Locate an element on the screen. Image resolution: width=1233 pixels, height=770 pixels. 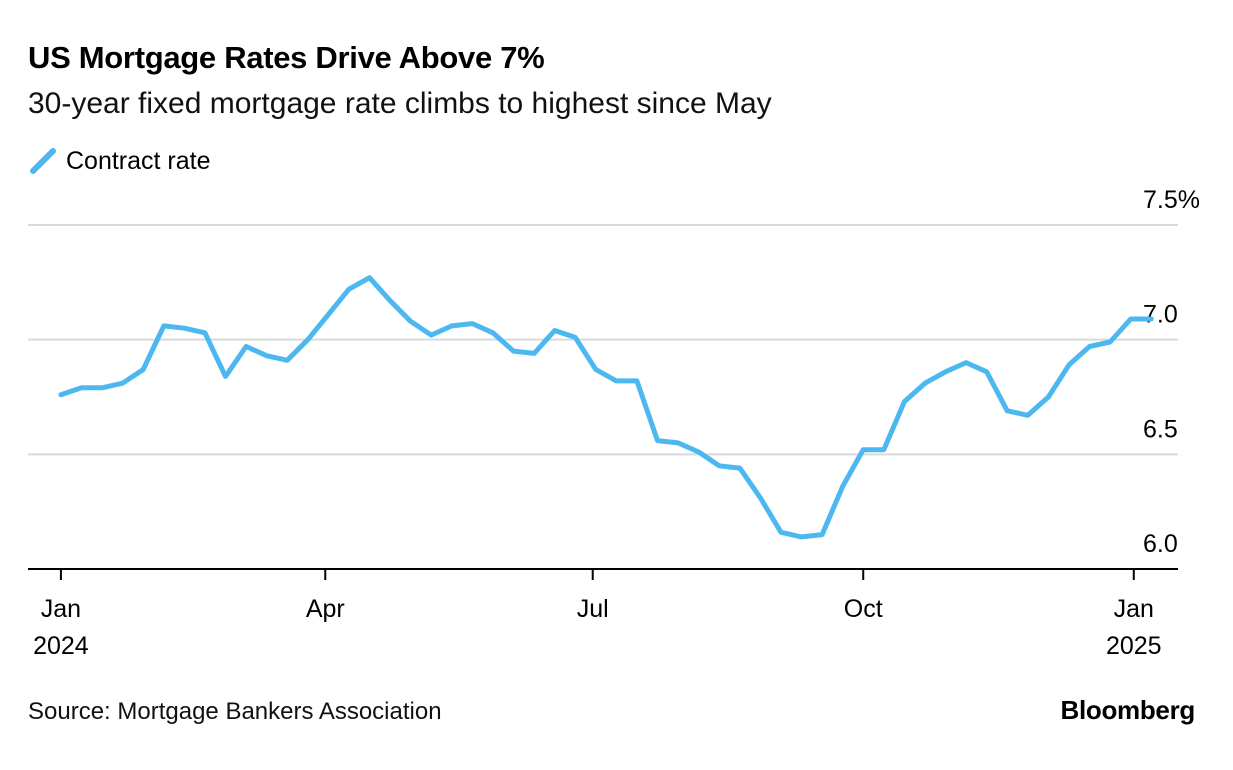
x-tick-year-label: 2025 is located at coordinates (1134, 646).